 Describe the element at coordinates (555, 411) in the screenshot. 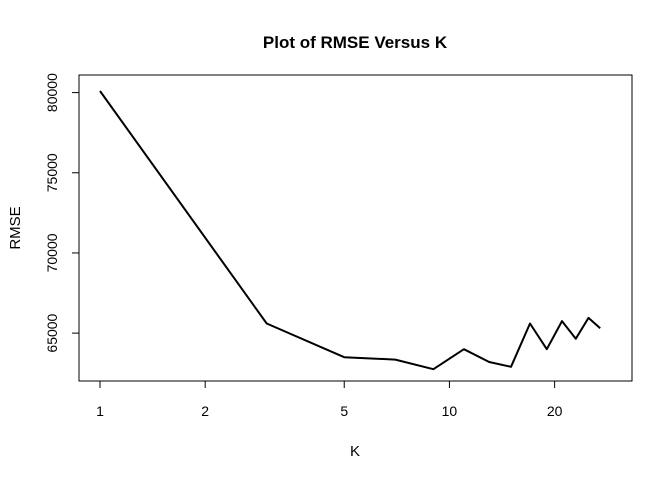

I see `x-tick-label: 20` at that location.